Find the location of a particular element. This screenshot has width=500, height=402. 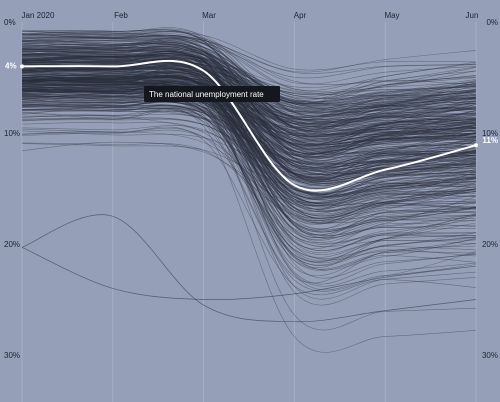

national-rate-start-point is located at coordinates (22, 66).